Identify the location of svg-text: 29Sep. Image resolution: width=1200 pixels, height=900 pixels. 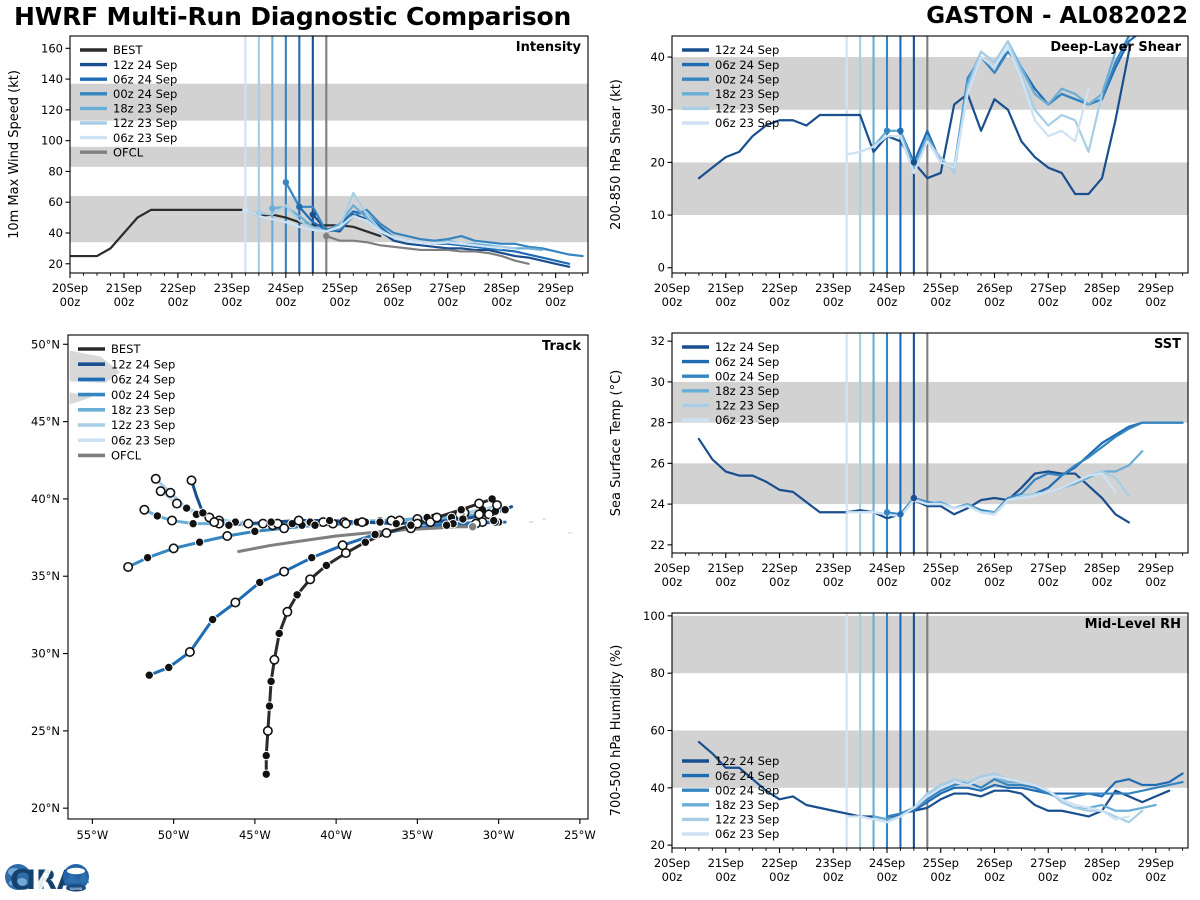
(555, 288).